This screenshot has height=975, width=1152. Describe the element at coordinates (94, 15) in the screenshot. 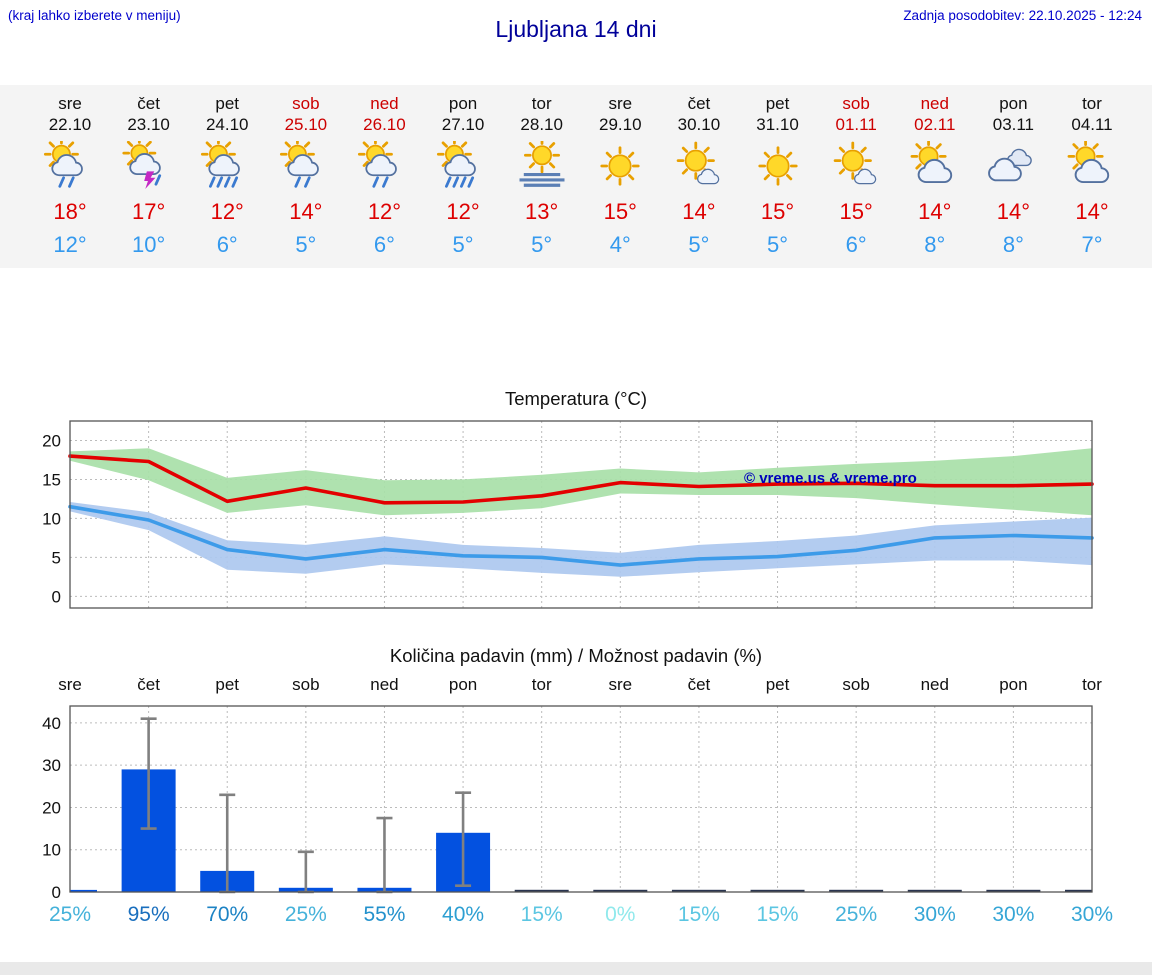

I see `menu-hint: (kraj lahko izberete v meniju)` at that location.